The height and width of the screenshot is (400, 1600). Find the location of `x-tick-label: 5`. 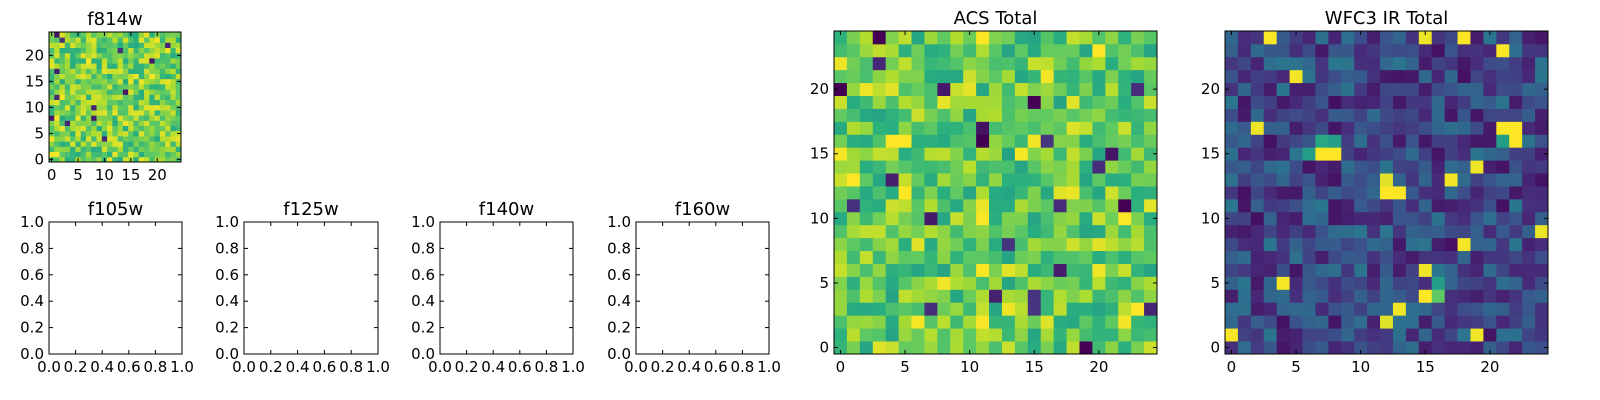

x-tick-label: 5 is located at coordinates (1296, 367).